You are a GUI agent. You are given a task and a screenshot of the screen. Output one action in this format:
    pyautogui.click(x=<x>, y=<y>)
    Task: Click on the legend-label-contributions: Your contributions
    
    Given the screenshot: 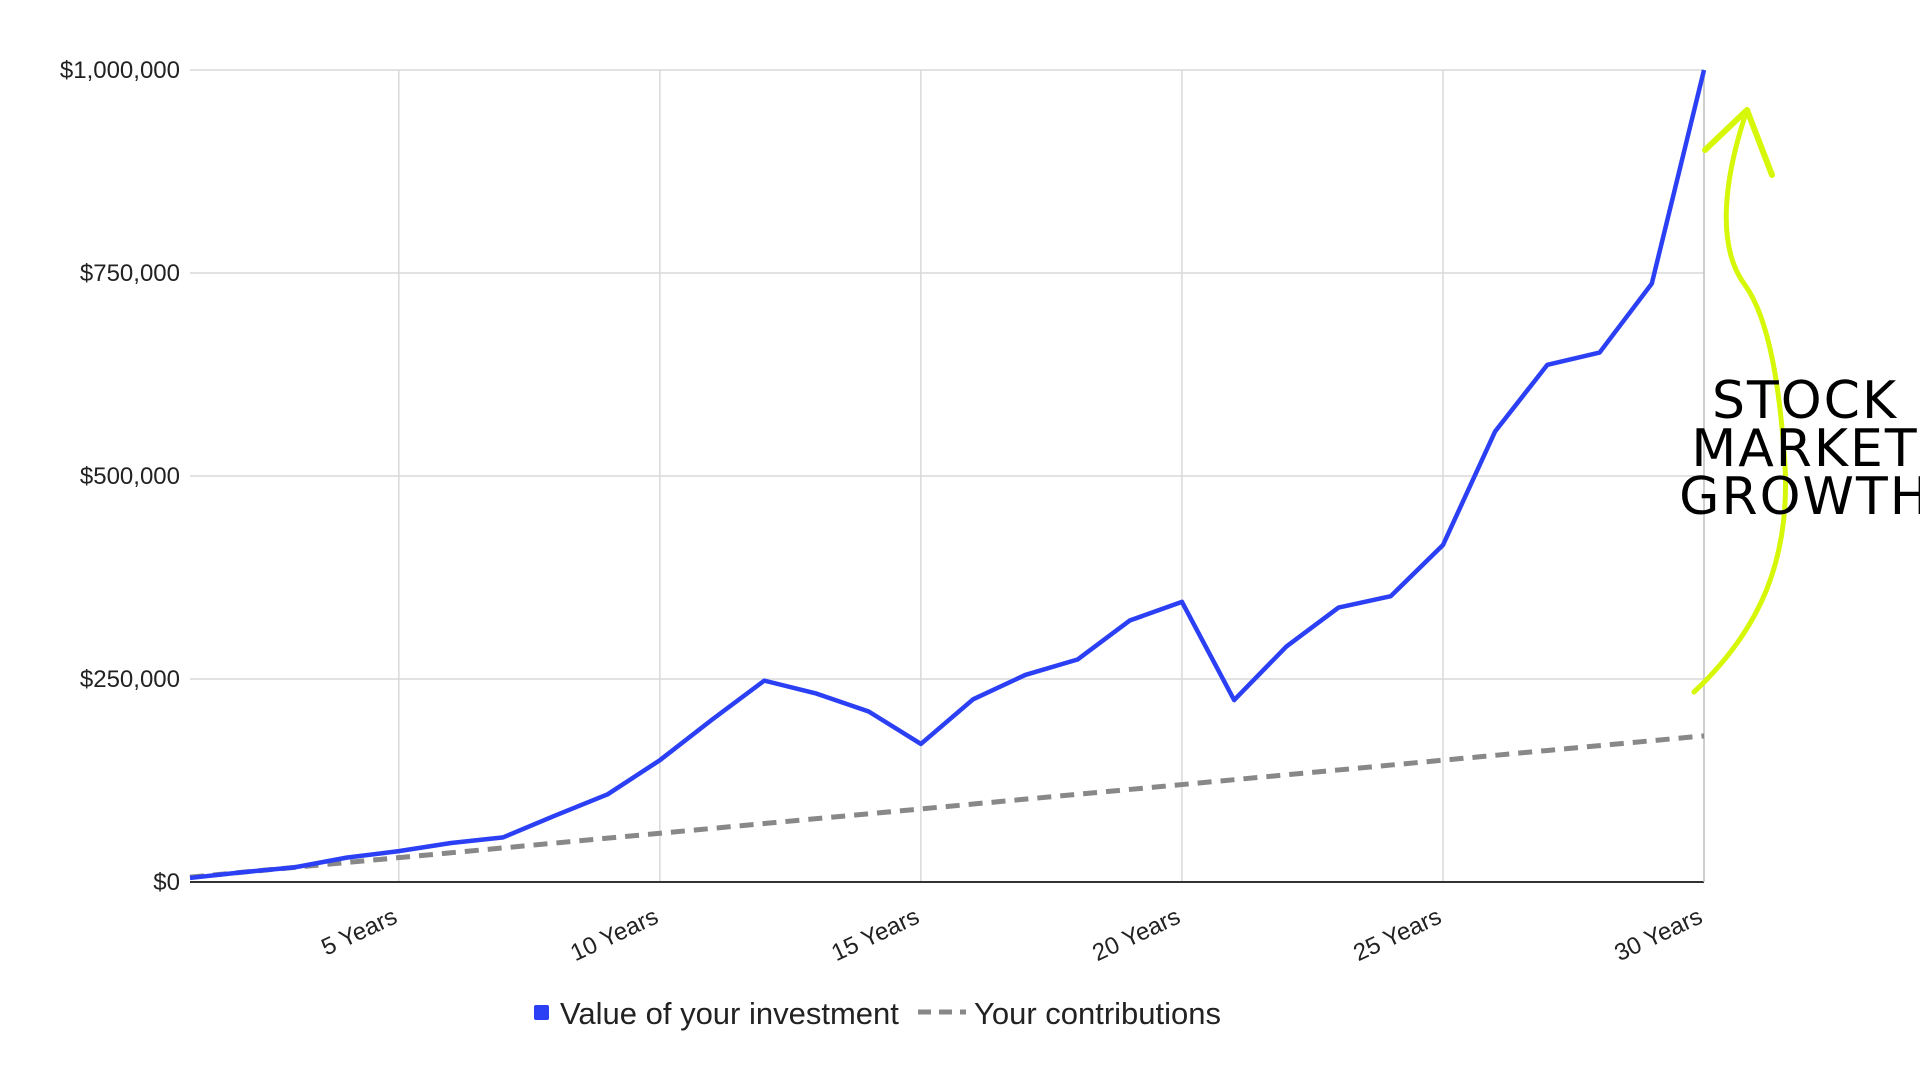 What is the action you would take?
    pyautogui.click(x=1097, y=1013)
    